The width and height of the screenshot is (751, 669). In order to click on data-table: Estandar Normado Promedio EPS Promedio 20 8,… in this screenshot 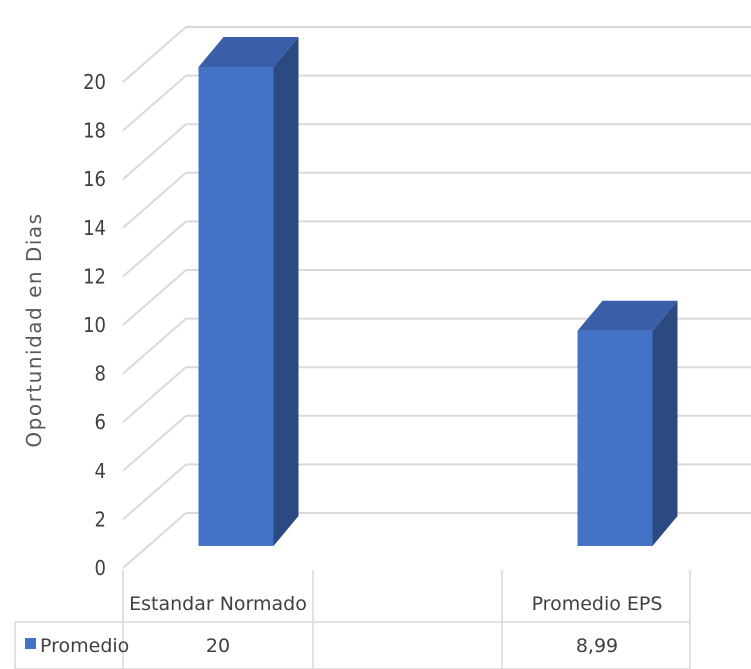, I will do `click(352, 619)`.